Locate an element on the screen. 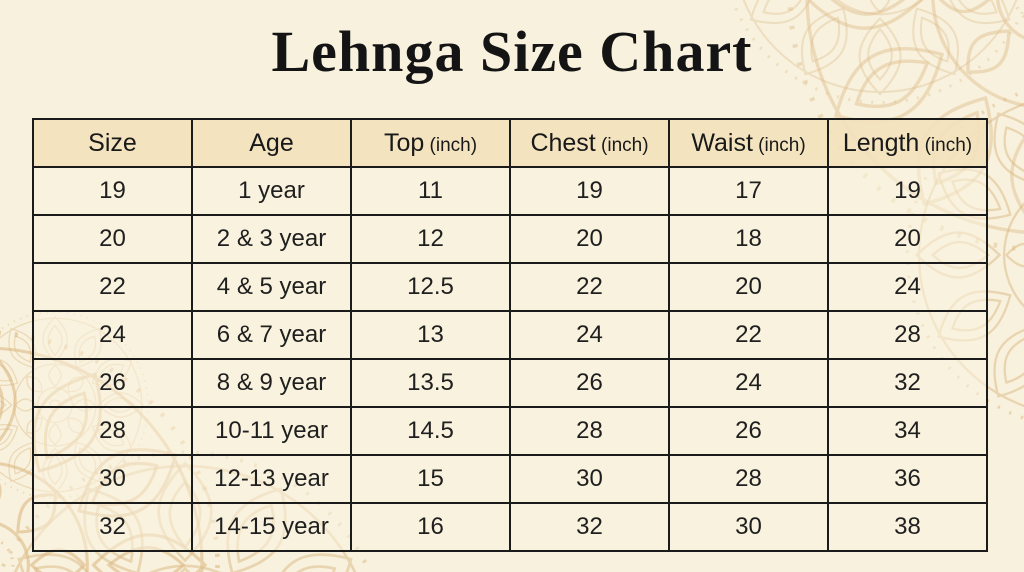 Image resolution: width=1024 pixels, height=572 pixels. table-cell: 4 & 5 year is located at coordinates (271, 287).